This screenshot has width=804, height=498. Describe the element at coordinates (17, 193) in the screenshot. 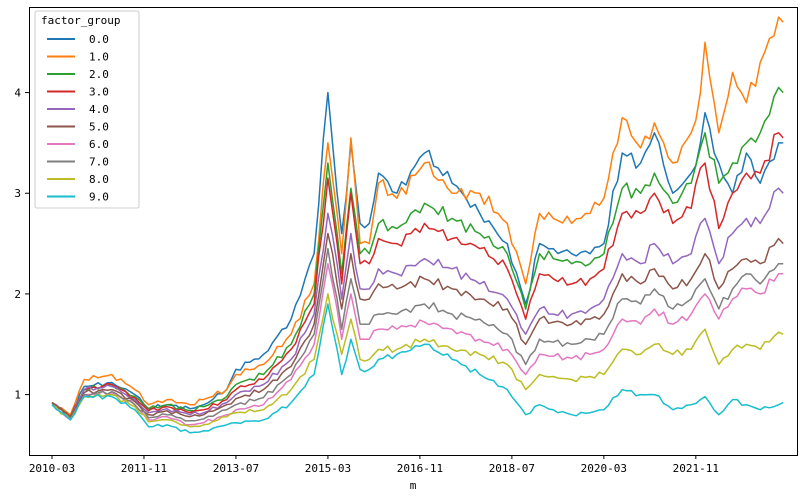

I see `y-tick-label: 3` at that location.